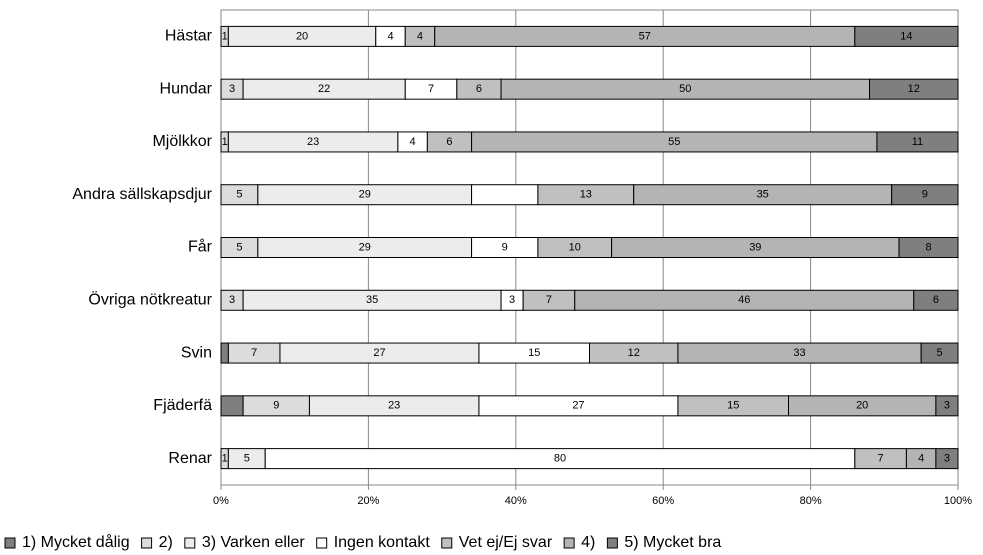 The width and height of the screenshot is (983, 555). I want to click on x-tick-label: 80%, so click(811, 501).